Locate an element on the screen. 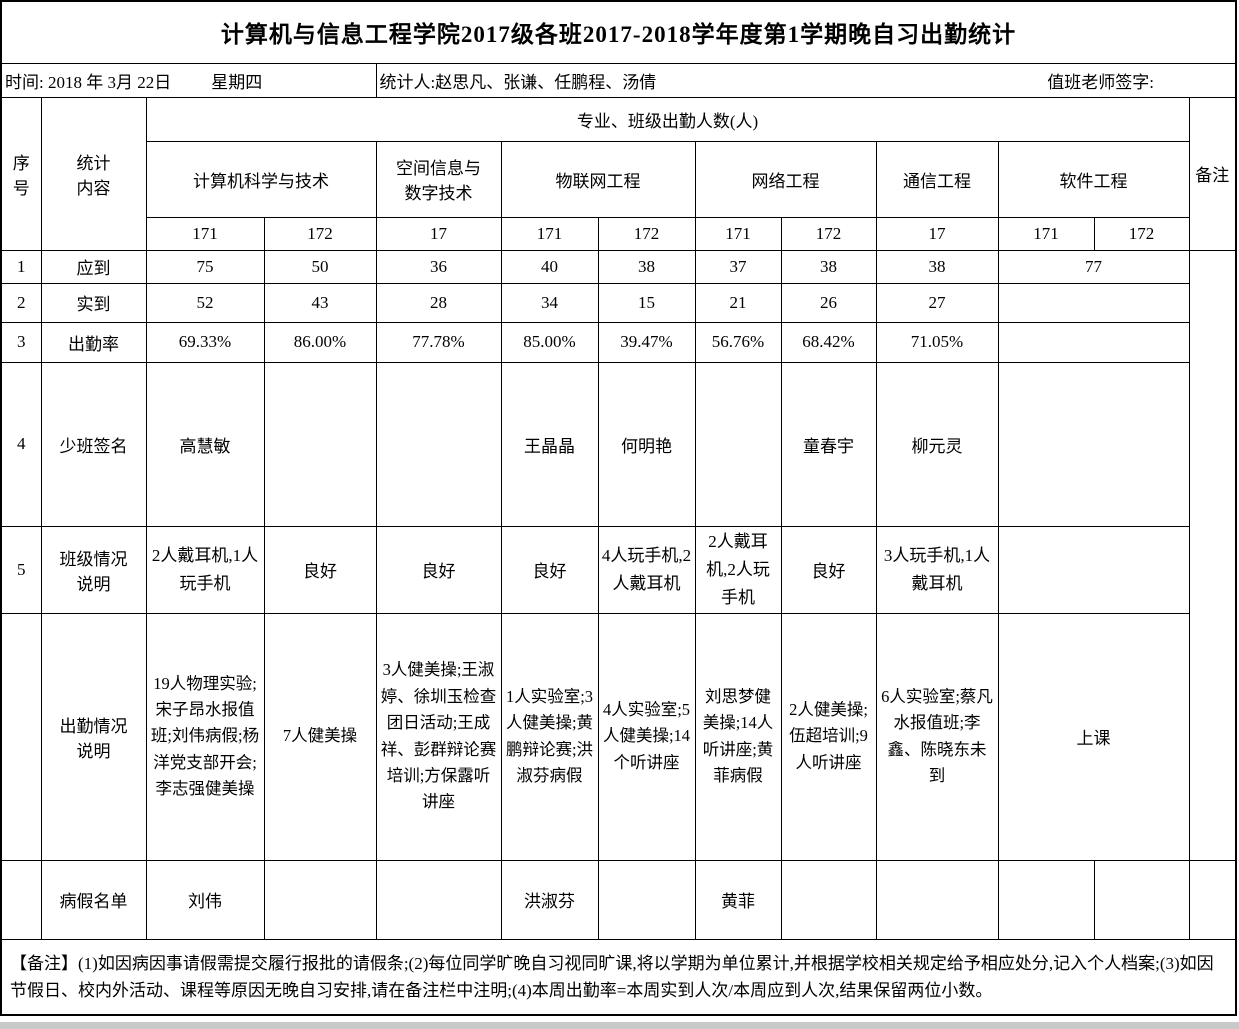 Image resolution: width=1239 pixels, height=1029 pixels. header-remark: 备注 is located at coordinates (1212, 173).